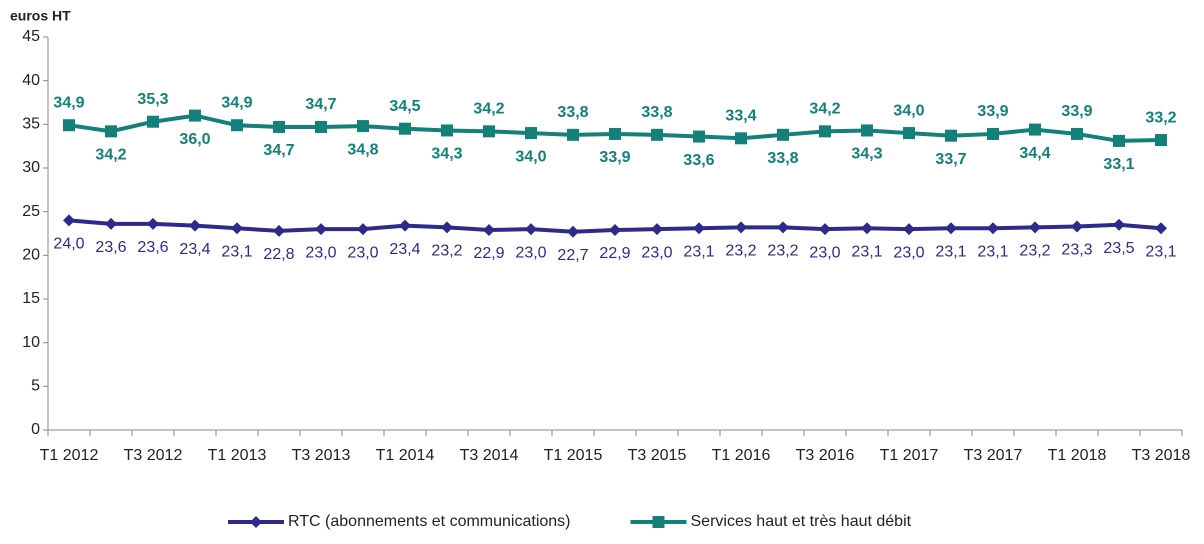 This screenshot has height=544, width=1204. I want to click on legend-label: Services haut et très haut débit, so click(801, 521).